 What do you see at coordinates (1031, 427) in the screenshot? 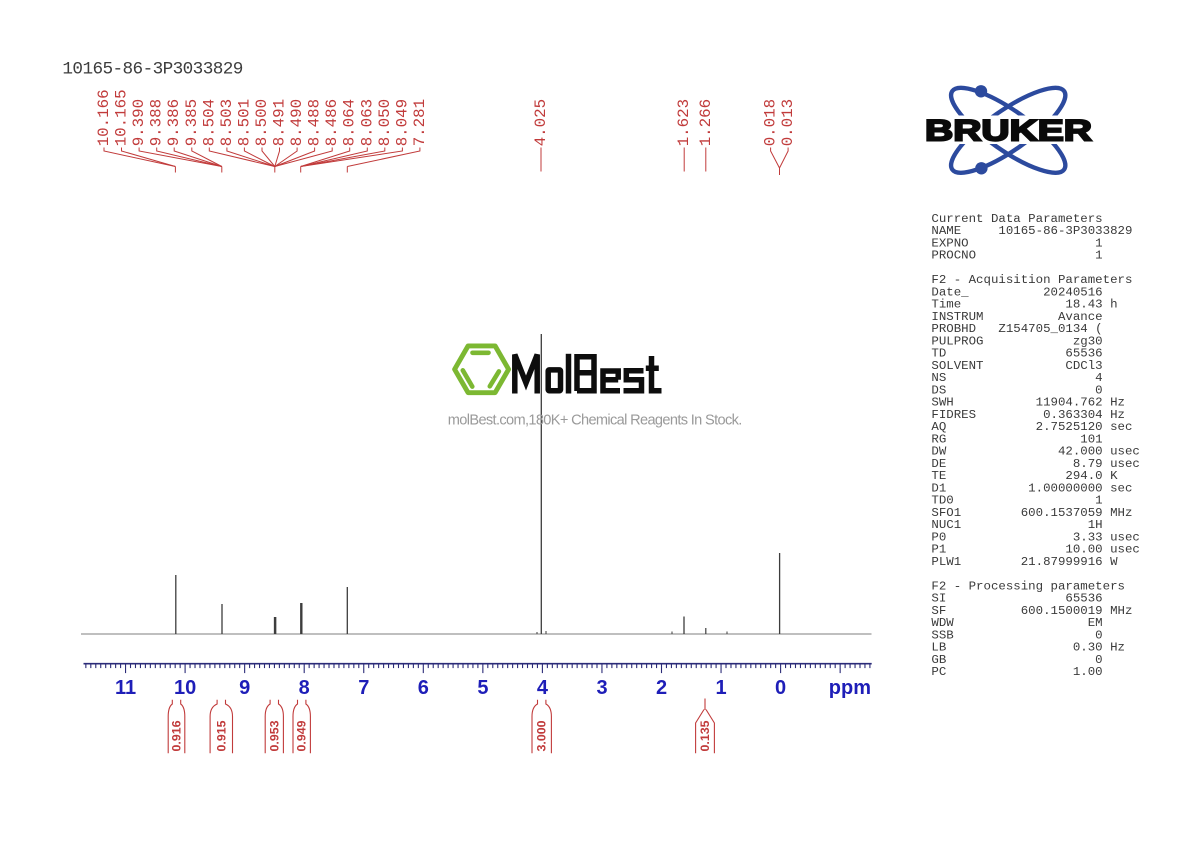
I see `svg-text: AQ 2.7525120 sec` at bounding box center [1031, 427].